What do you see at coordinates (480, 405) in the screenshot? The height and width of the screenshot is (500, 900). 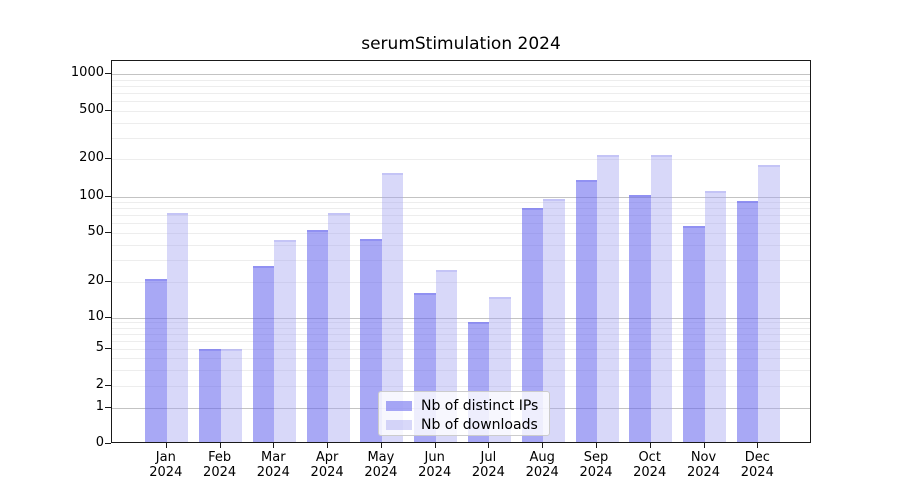 I see `legend-label-distinct-ips: Nb of distinct IPs` at bounding box center [480, 405].